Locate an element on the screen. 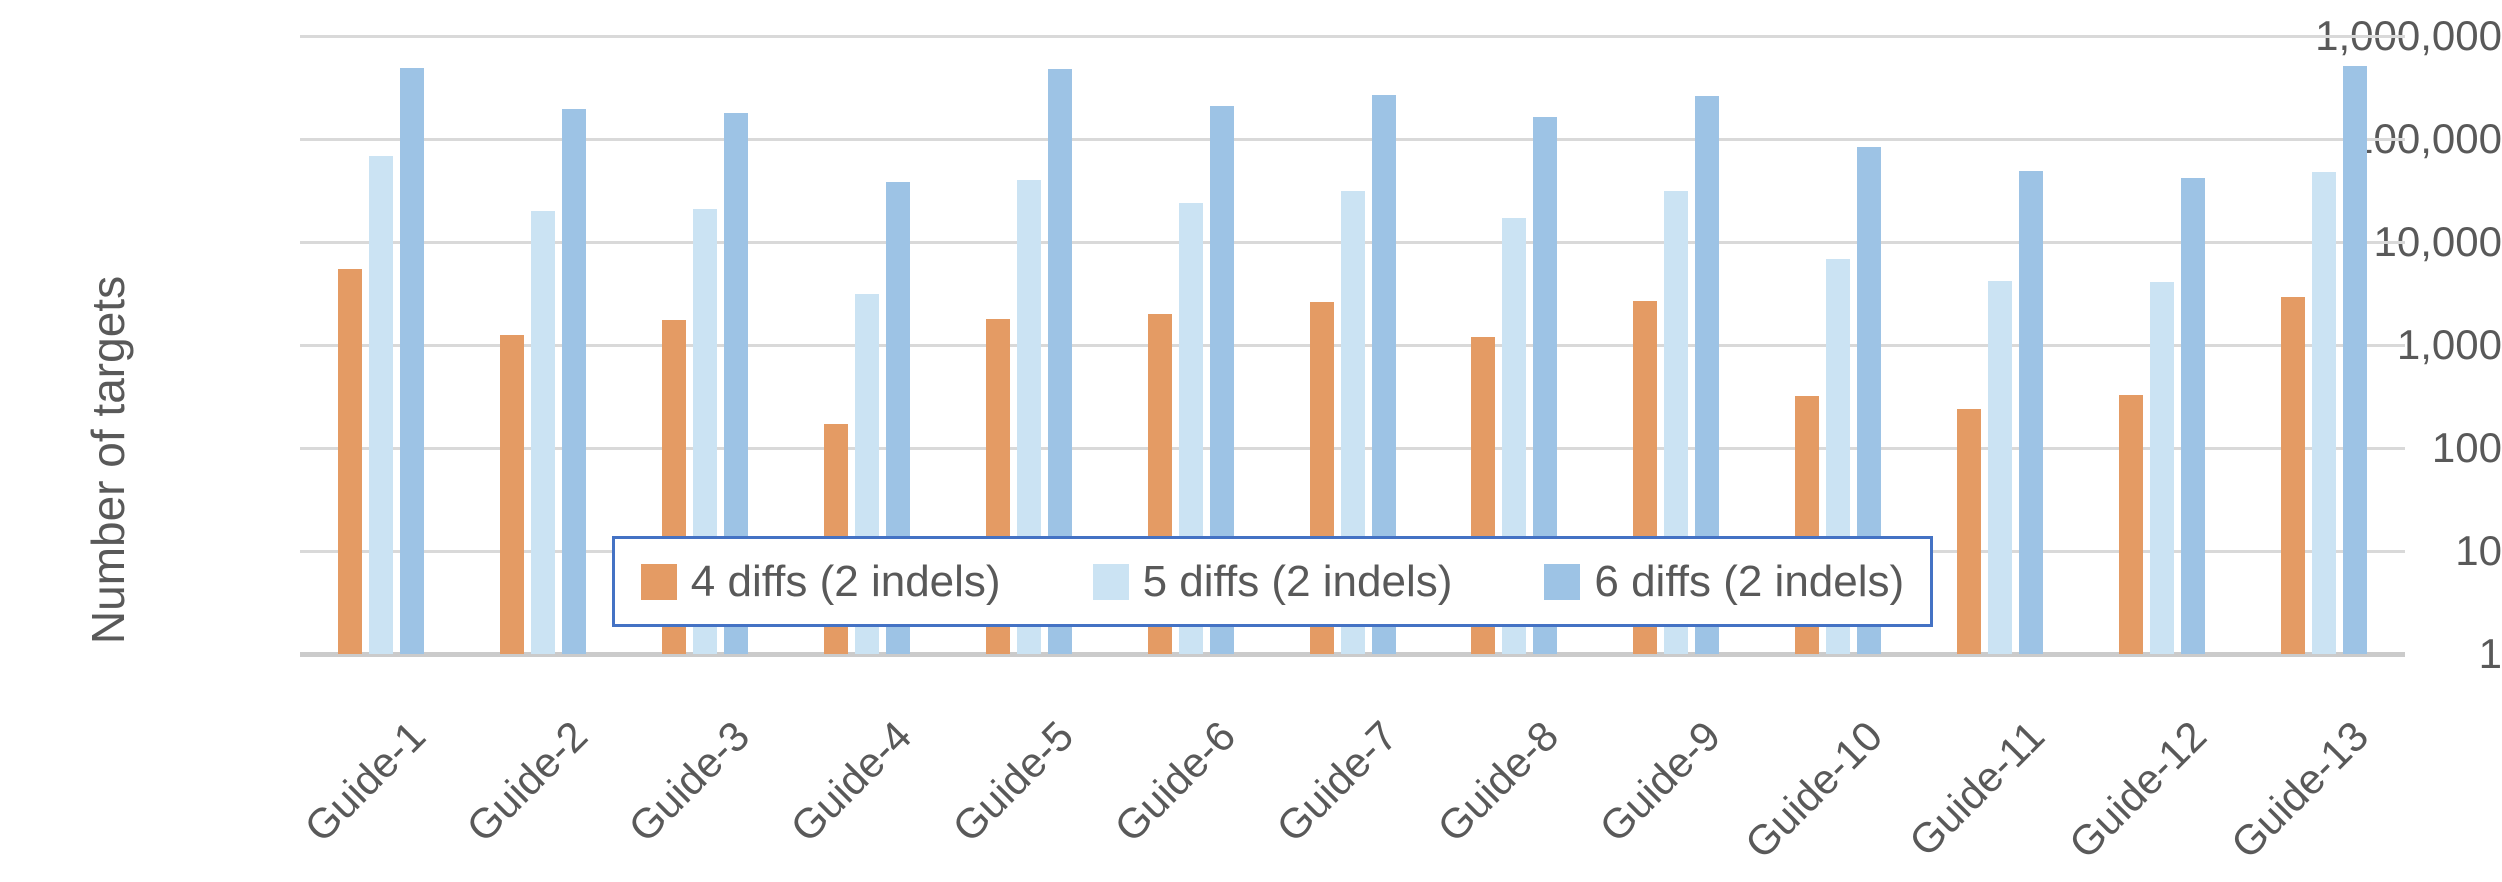 Image resolution: width=2502 pixels, height=882 pixels. legend-label: 5 diffs (2 indels) is located at coordinates (1297, 581).